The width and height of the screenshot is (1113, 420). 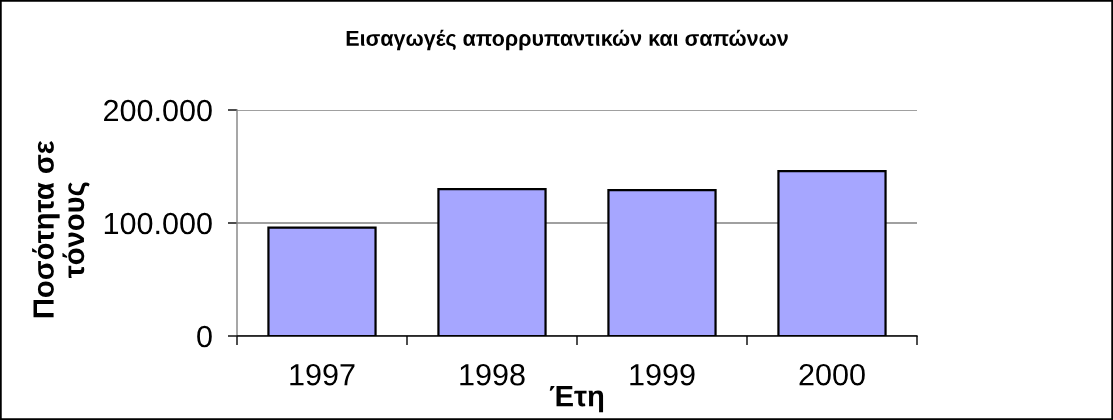 What do you see at coordinates (832, 374) in the screenshot?
I see `x-tick-label: 2000` at bounding box center [832, 374].